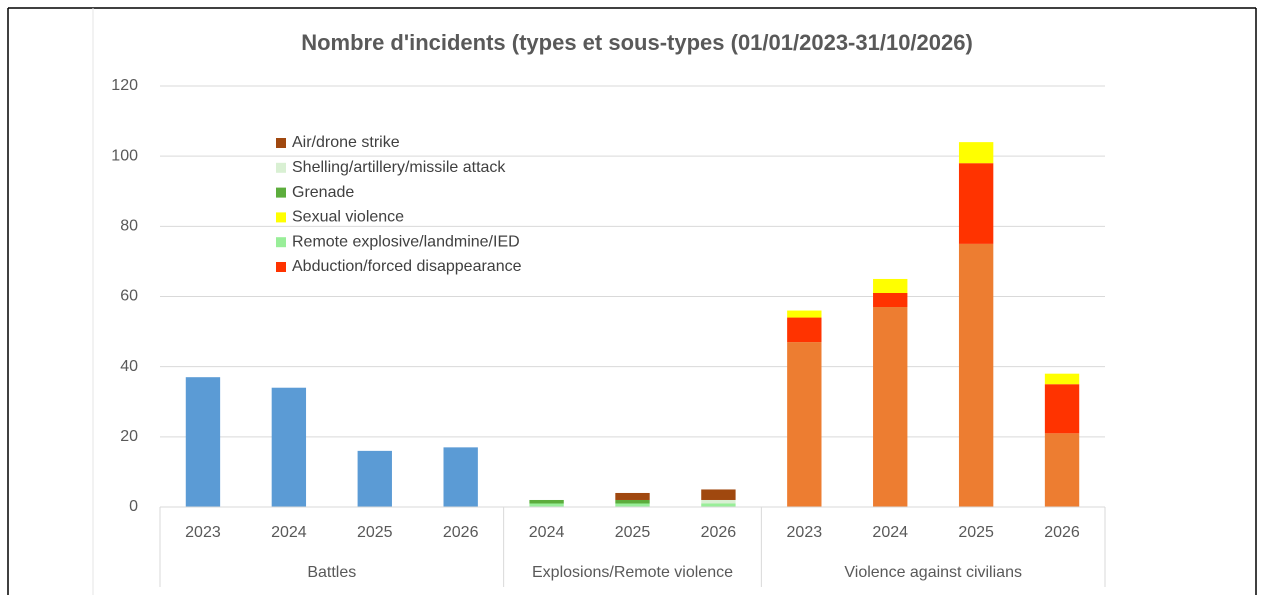  I want to click on y-tick-label: 100, so click(124, 155).